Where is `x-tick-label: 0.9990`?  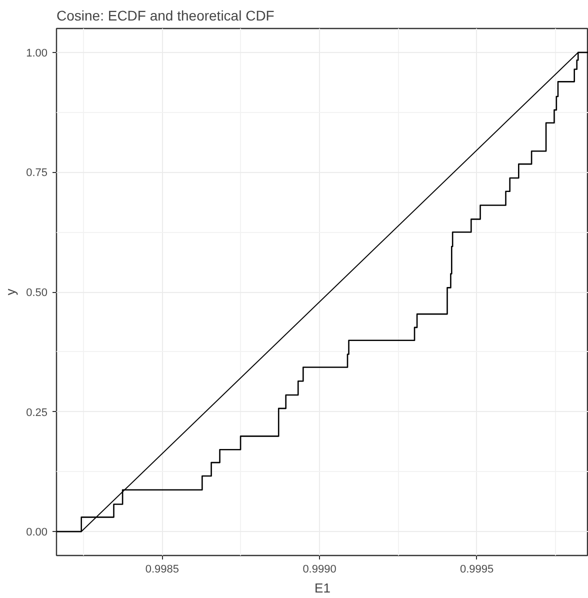 x-tick-label: 0.9990 is located at coordinates (319, 570).